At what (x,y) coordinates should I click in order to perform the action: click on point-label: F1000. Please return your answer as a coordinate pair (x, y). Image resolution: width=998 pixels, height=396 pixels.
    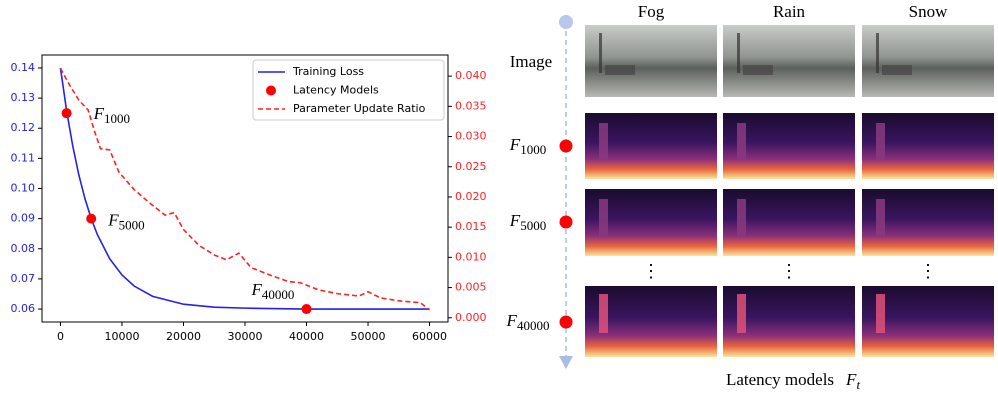
    Looking at the image, I should click on (111, 115).